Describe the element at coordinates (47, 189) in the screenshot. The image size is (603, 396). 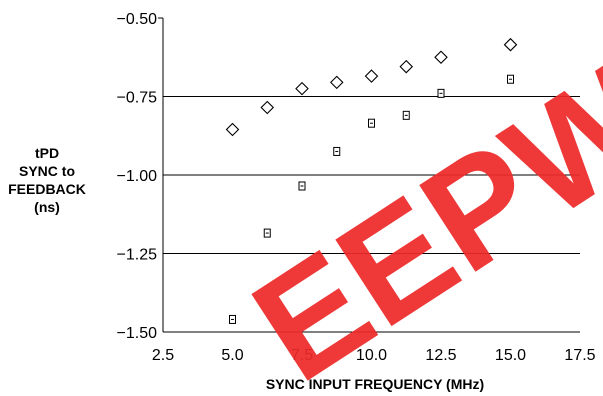
I see `y-axis-label-line: FEEDBACK` at that location.